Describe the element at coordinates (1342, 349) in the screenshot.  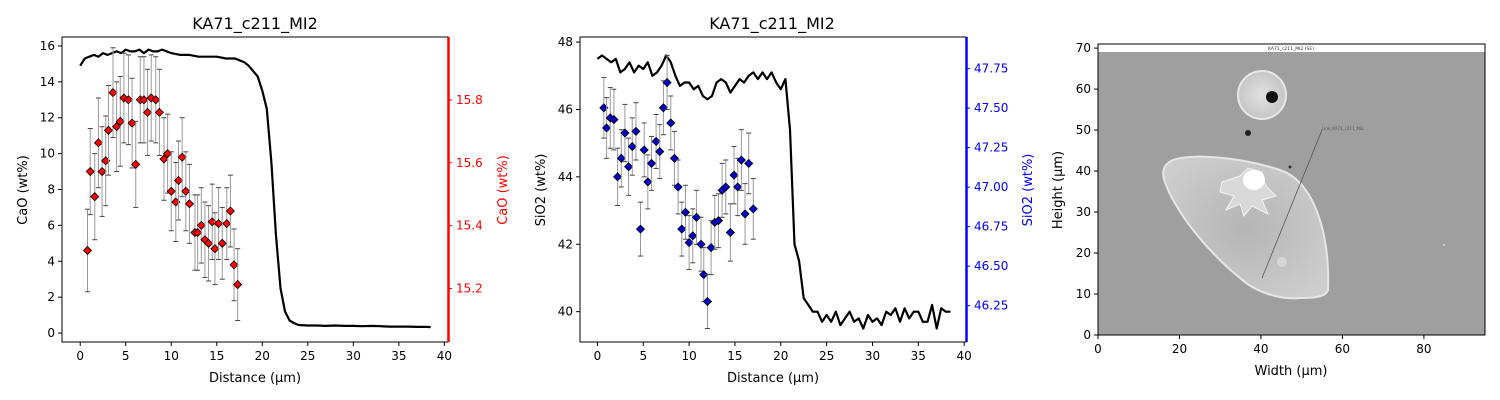
I see `x-tick-label: 60` at that location.